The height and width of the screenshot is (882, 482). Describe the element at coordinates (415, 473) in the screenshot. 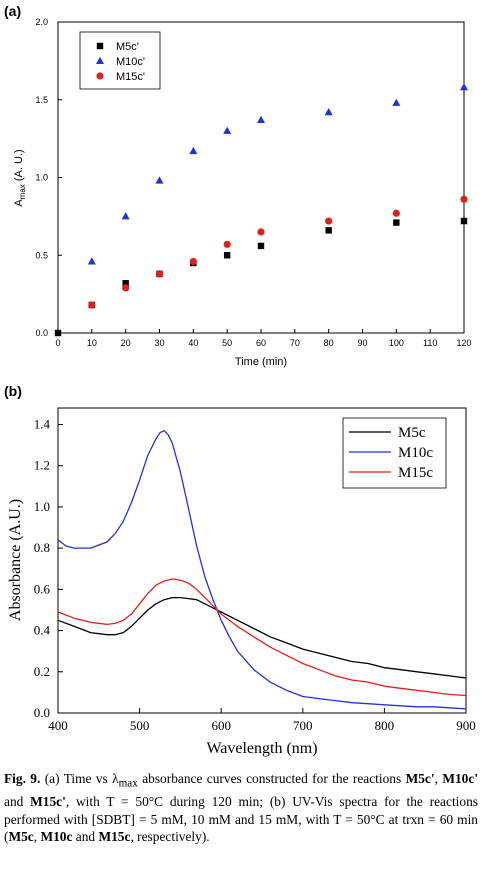

I see `chart-b-legend-label: M15c` at that location.